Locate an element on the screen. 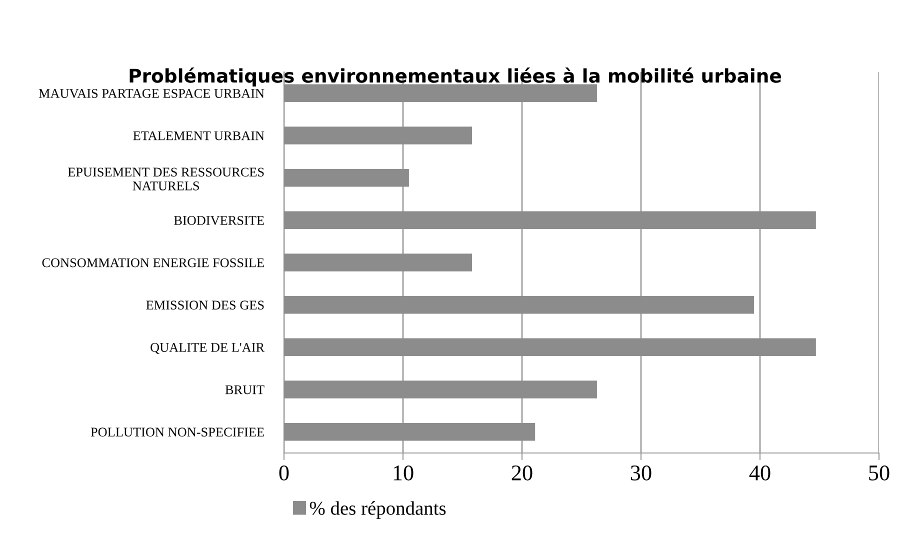 This screenshot has width=910, height=539. y-tick-label: POLLUTION NON-SPECIFIEE is located at coordinates (177, 432).